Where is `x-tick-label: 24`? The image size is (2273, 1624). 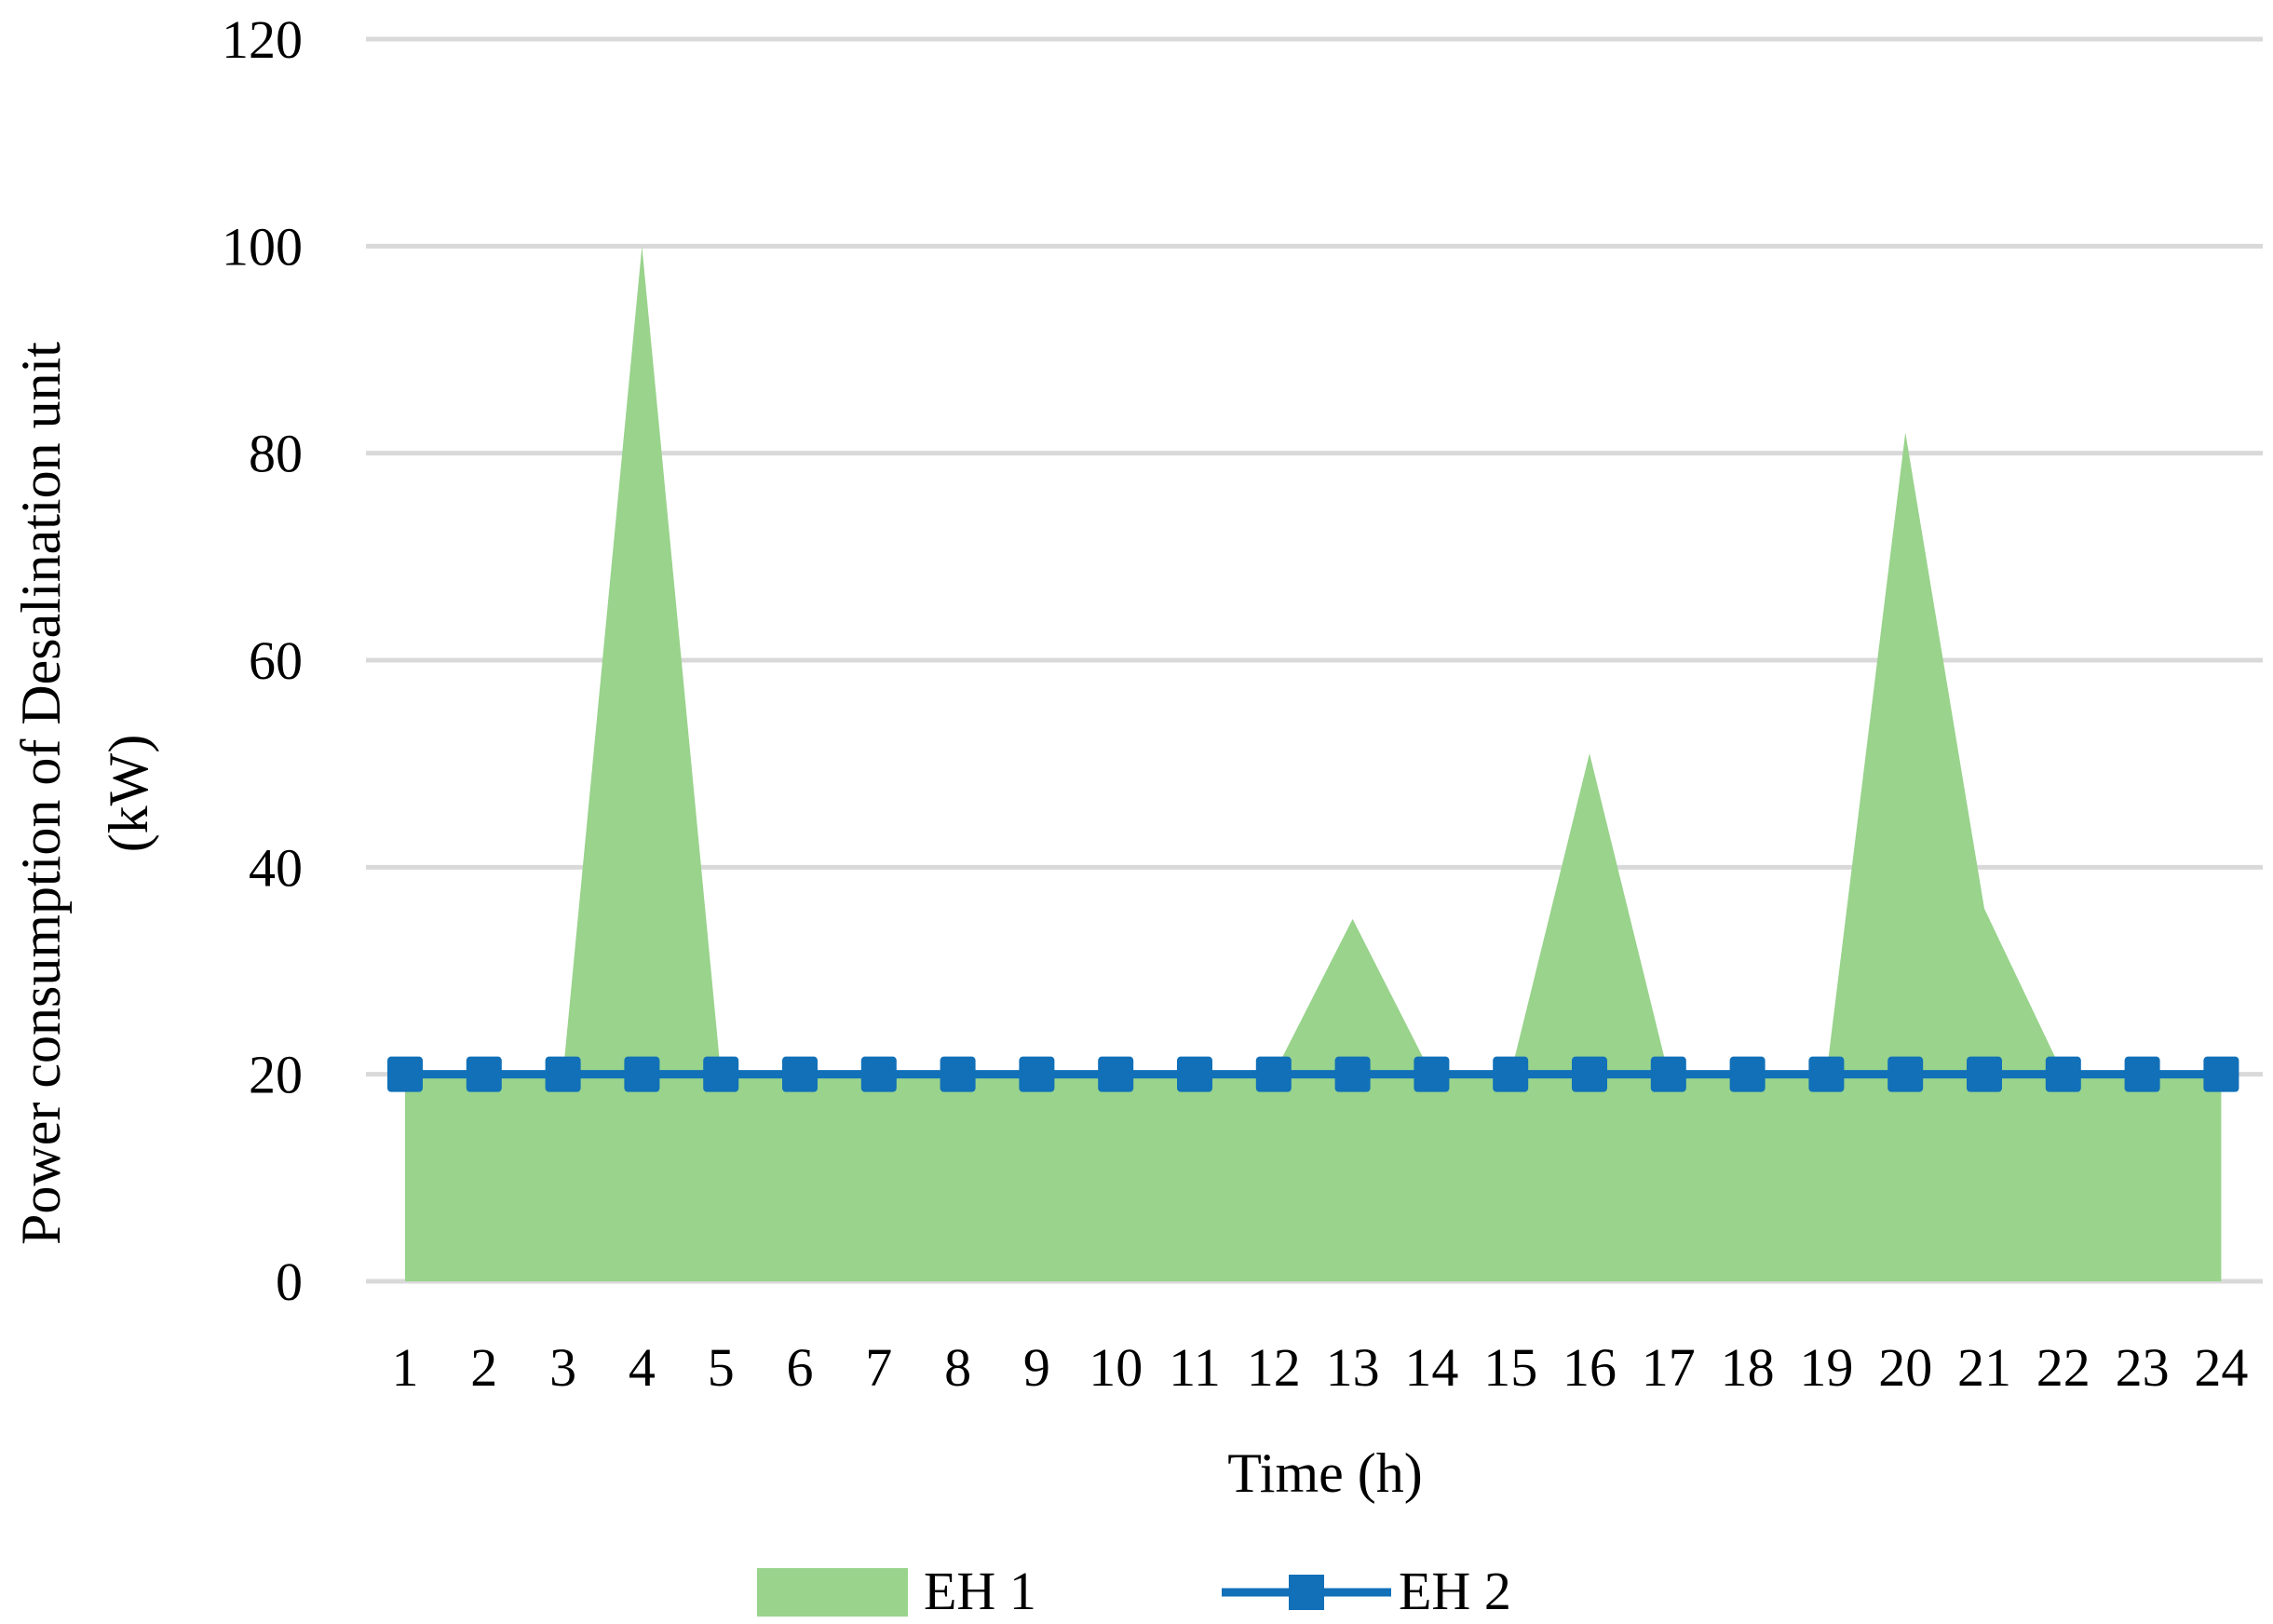
x-tick-label: 24 is located at coordinates (2221, 1367).